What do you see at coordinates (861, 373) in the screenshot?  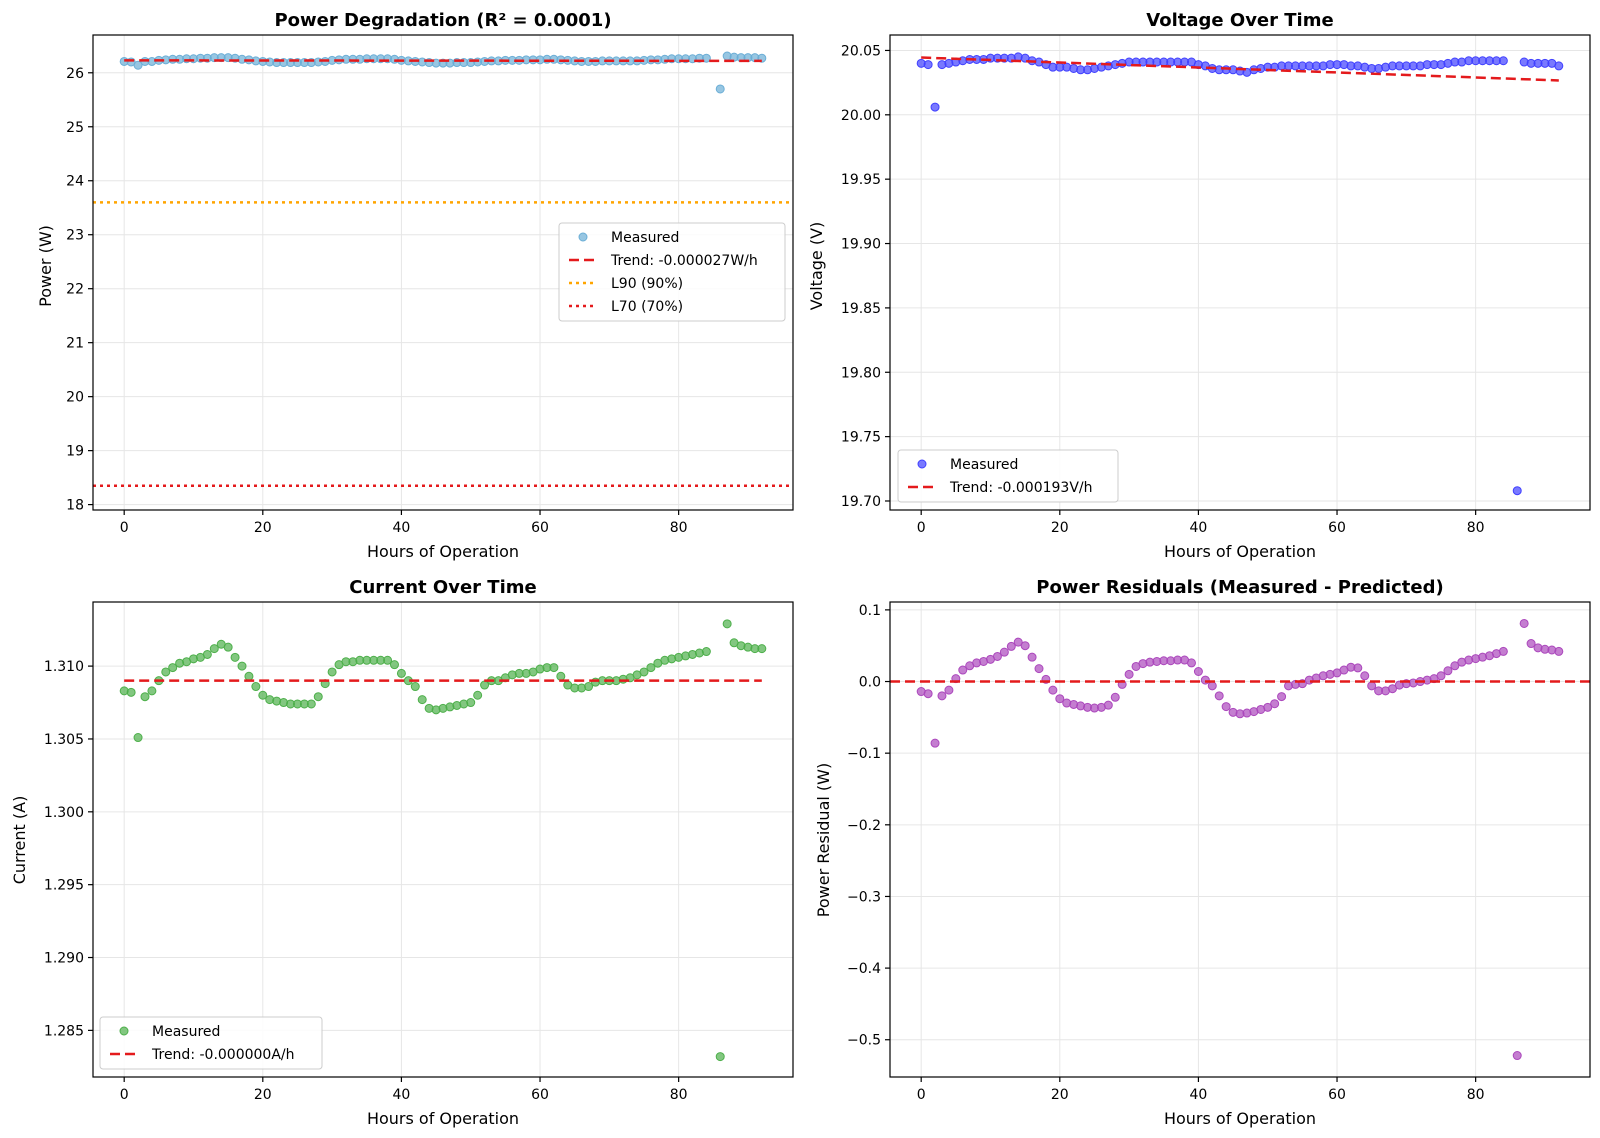 I see `y-tick-label: 19.80` at bounding box center [861, 373].